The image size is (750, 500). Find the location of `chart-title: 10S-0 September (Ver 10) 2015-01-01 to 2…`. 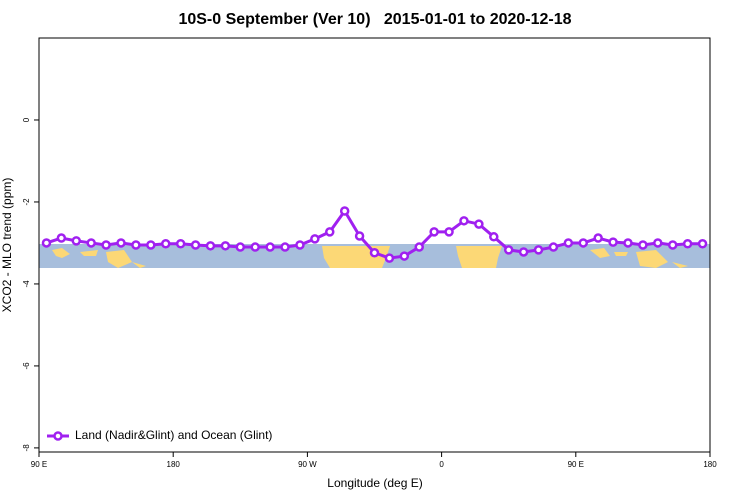

chart-title: 10S-0 September (Ver 10) 2015-01-01 to 2… is located at coordinates (374, 19).